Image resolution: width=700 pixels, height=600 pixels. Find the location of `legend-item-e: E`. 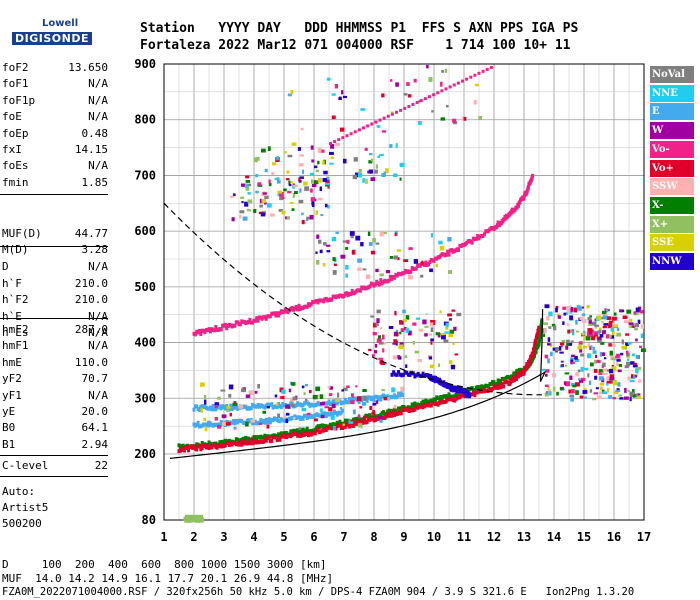

legend-item-e: E is located at coordinates (672, 112).